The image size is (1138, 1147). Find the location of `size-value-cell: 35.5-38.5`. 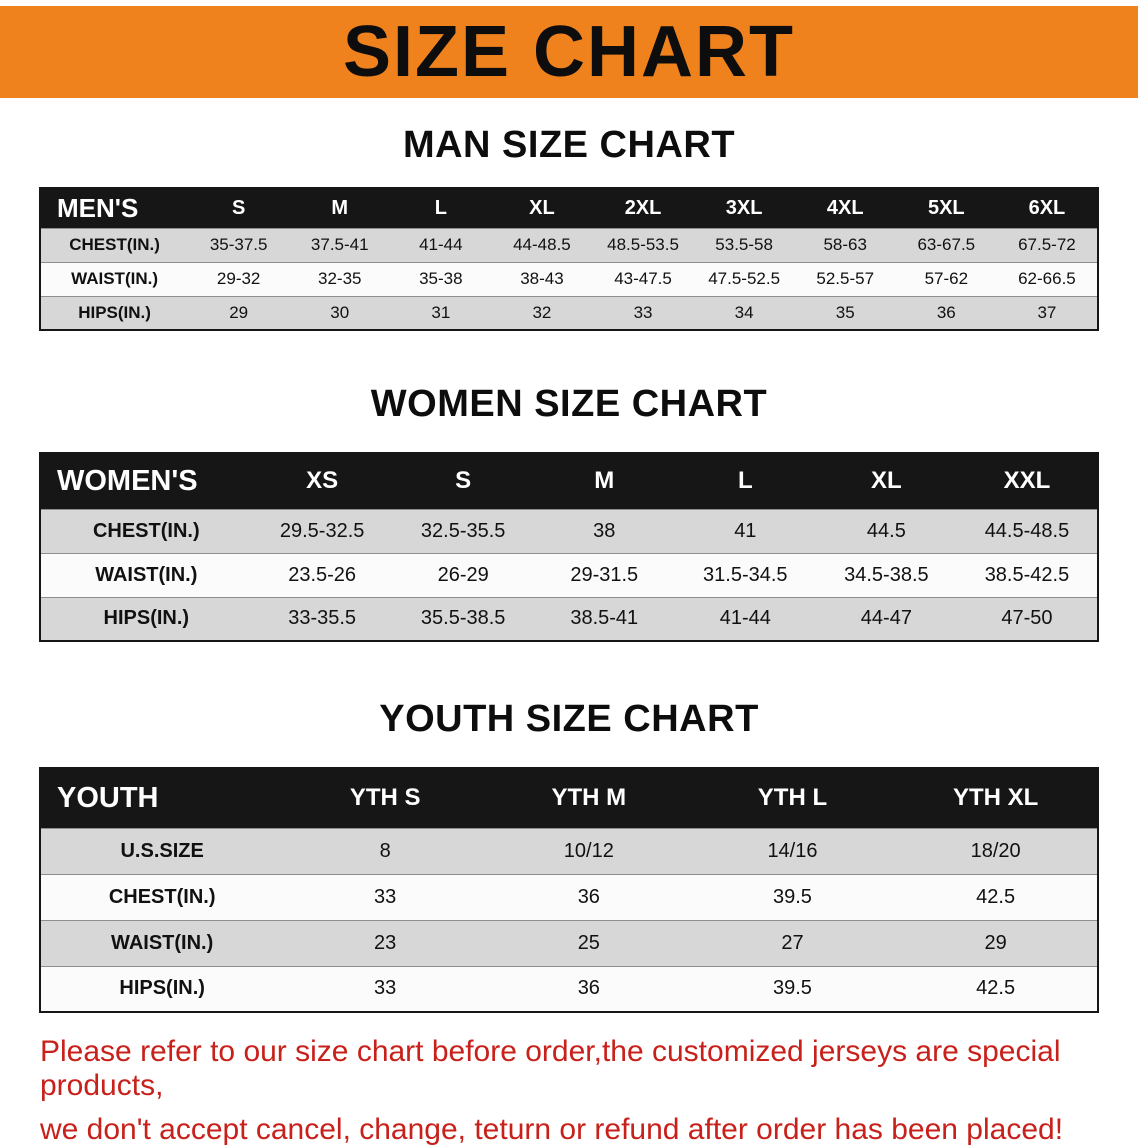

size-value-cell: 35.5-38.5 is located at coordinates (463, 618).